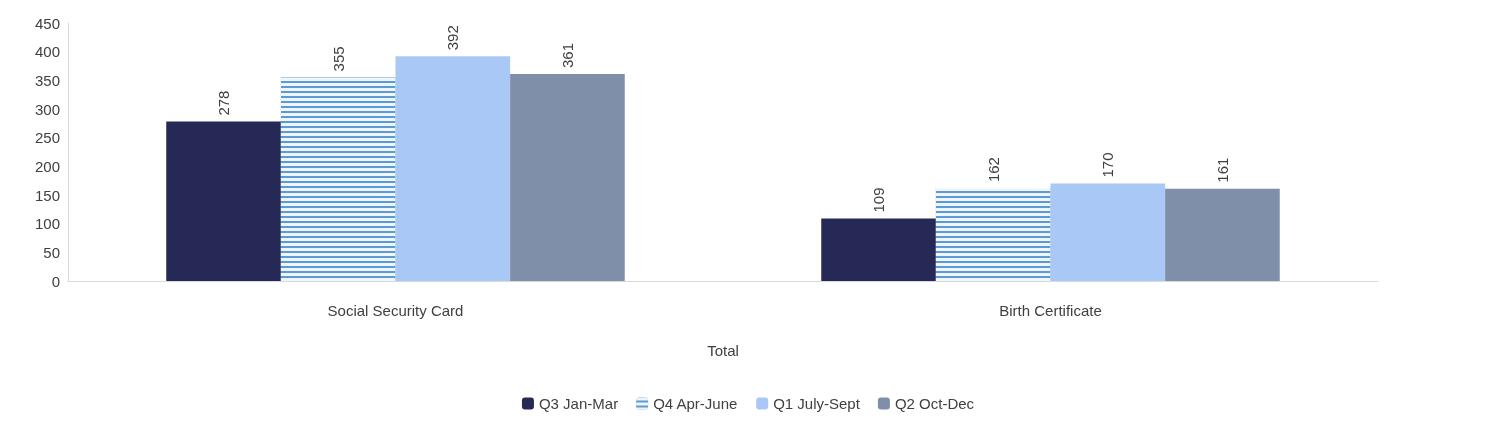 This screenshot has height=429, width=1496. Describe the element at coordinates (47, 166) in the screenshot. I see `y-tick-label: 200` at that location.